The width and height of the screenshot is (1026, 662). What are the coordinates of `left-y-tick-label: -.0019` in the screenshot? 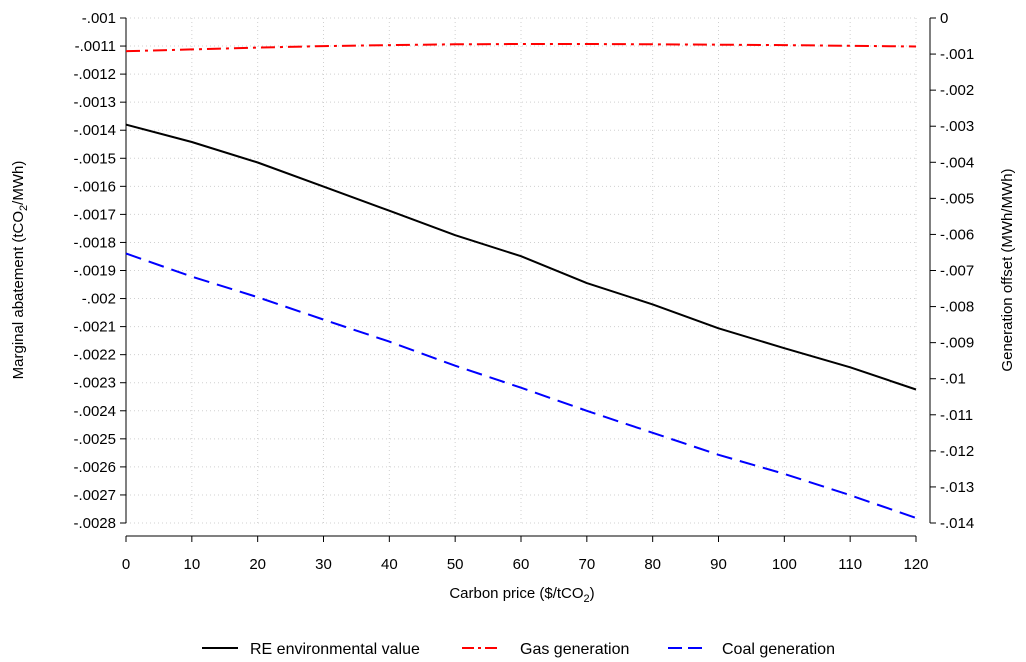 It's located at (94, 271).